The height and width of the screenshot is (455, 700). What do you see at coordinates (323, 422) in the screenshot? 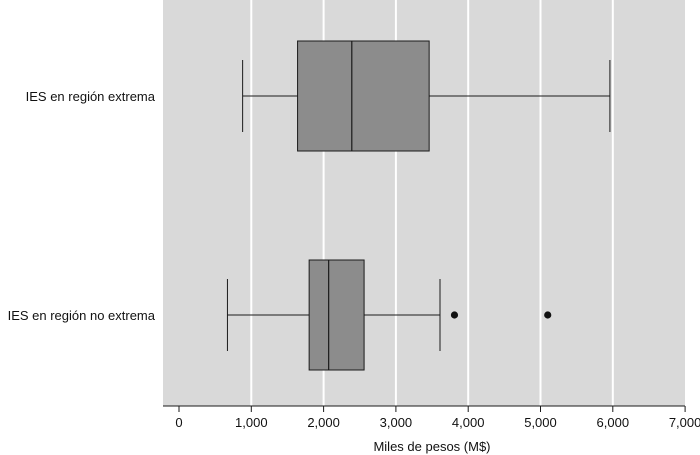
I see `x-tick-label: 2,000` at bounding box center [323, 422].